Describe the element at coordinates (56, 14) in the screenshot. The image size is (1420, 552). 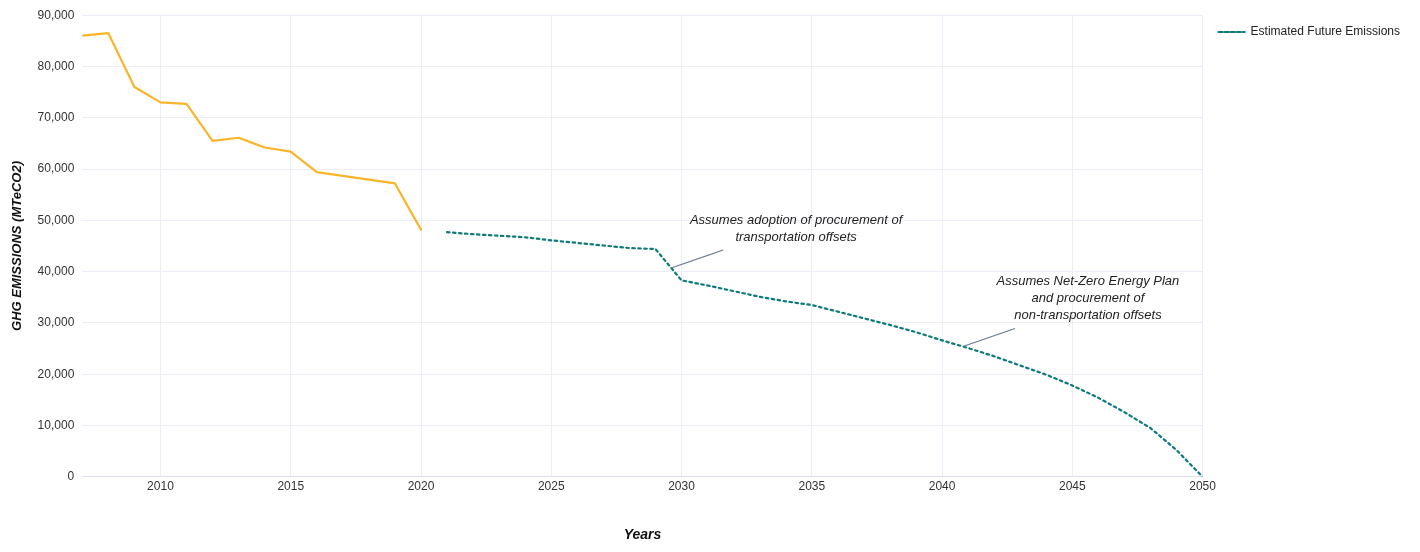
I see `y-tick-label: 90,000` at that location.